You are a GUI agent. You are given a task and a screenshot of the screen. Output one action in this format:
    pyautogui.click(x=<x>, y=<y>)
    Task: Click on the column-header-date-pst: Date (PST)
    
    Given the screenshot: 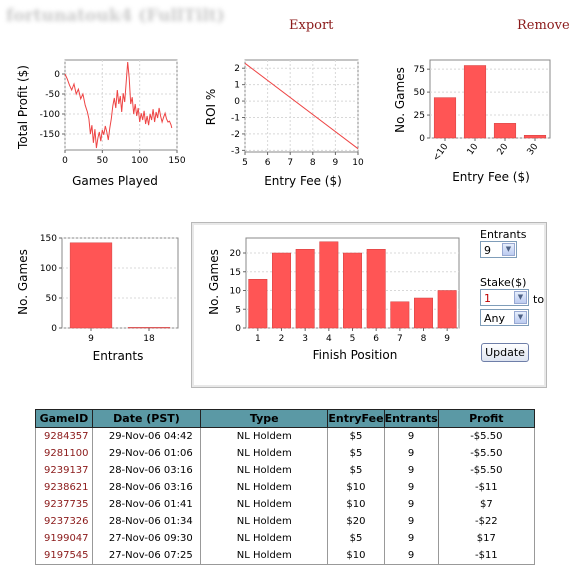 What is the action you would take?
    pyautogui.click(x=146, y=418)
    